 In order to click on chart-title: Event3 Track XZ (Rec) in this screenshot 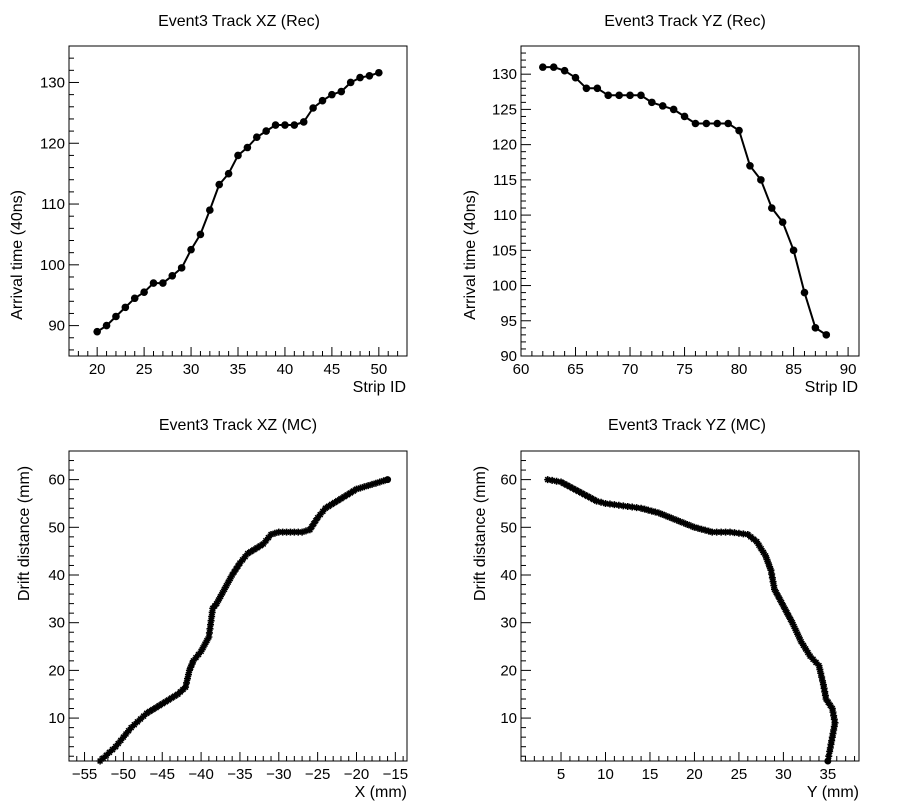, I will do `click(239, 21)`.